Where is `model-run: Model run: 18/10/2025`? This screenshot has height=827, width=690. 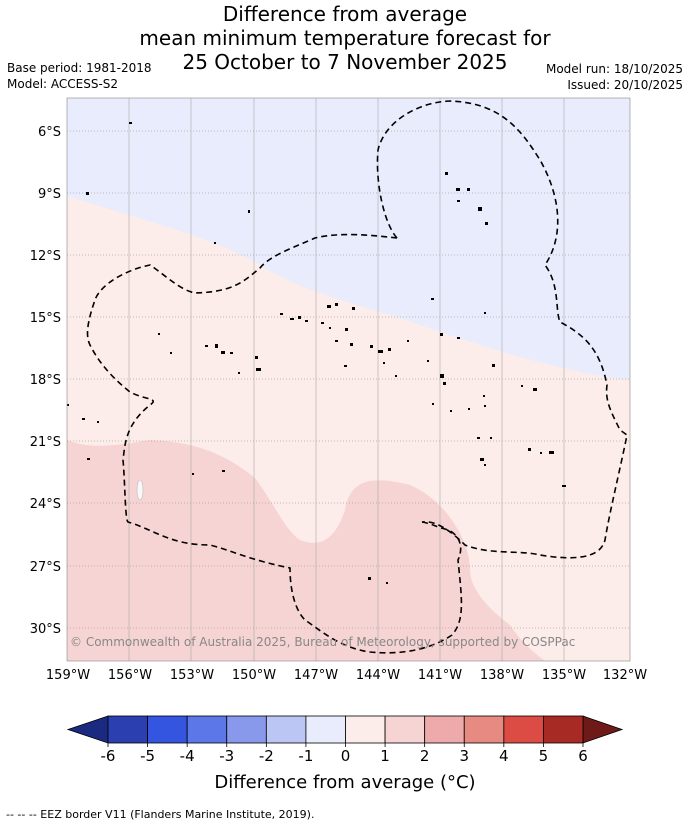
model-run: Model run: 18/10/2025 is located at coordinates (614, 69).